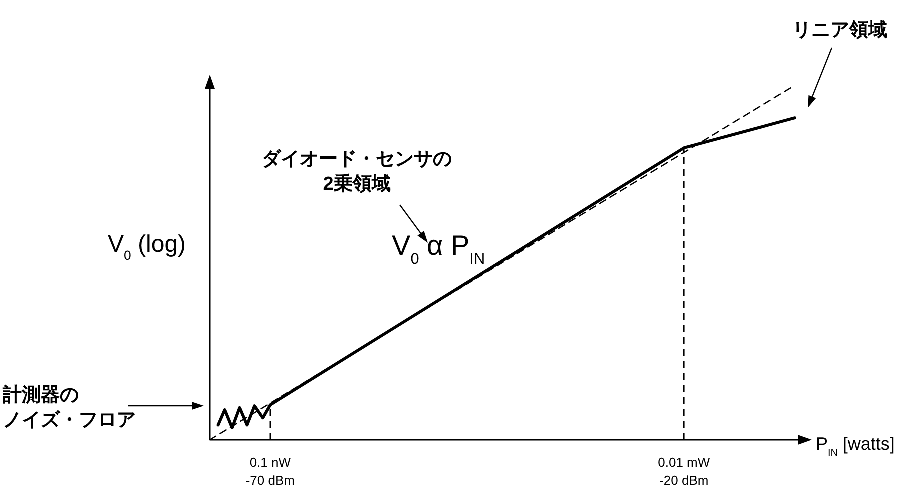 This screenshot has height=504, width=909. What do you see at coordinates (439, 249) in the screenshot?
I see `annotation: V$_{0}$ α P$_{IN}$` at bounding box center [439, 249].